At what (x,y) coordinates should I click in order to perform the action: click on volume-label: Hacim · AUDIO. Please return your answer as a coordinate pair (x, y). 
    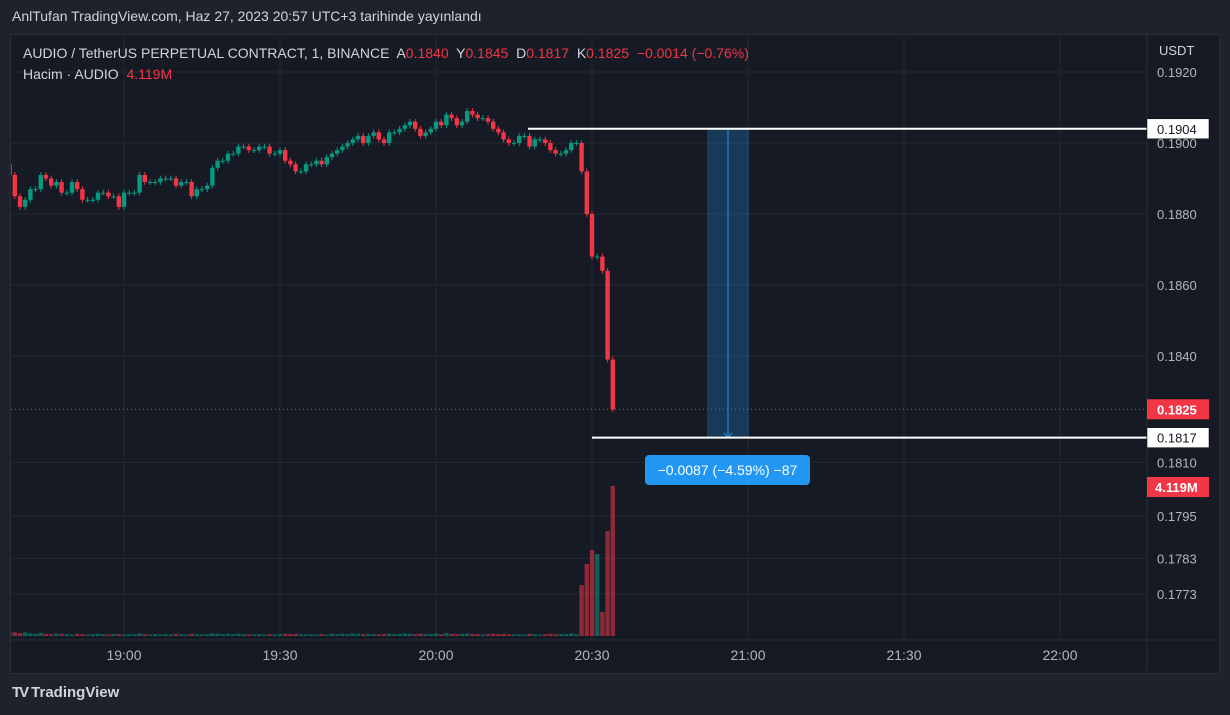
    Looking at the image, I should click on (71, 74).